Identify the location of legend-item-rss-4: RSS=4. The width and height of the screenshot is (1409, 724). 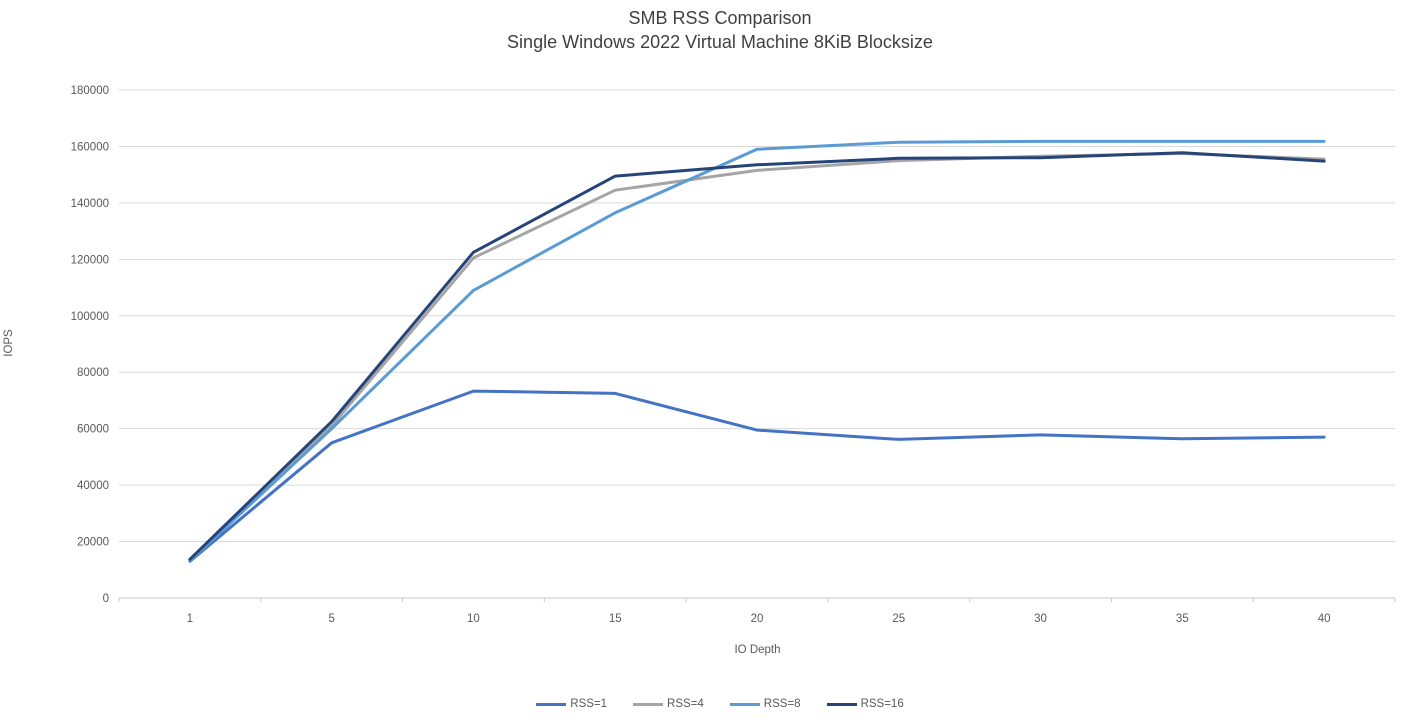
(668, 704).